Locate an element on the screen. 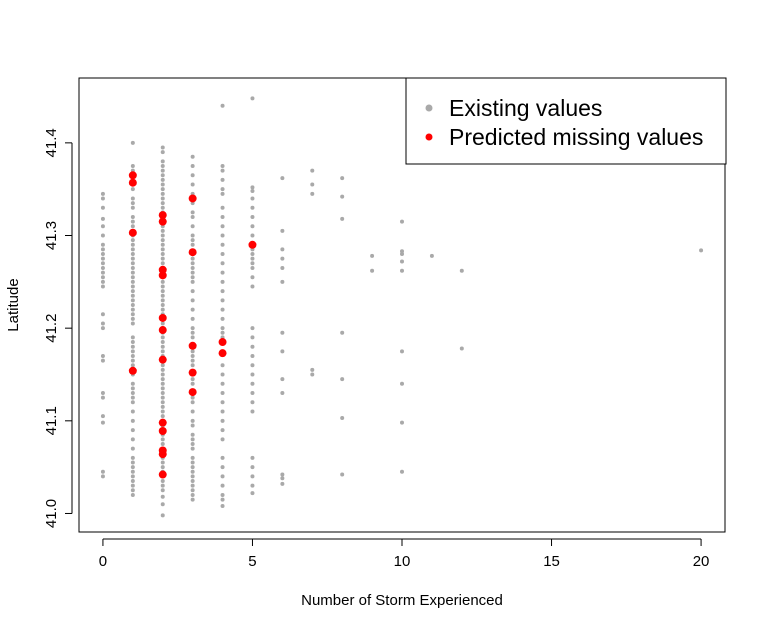 This screenshot has width=766, height=629. y-tick-label: 41.0 is located at coordinates (51, 513).